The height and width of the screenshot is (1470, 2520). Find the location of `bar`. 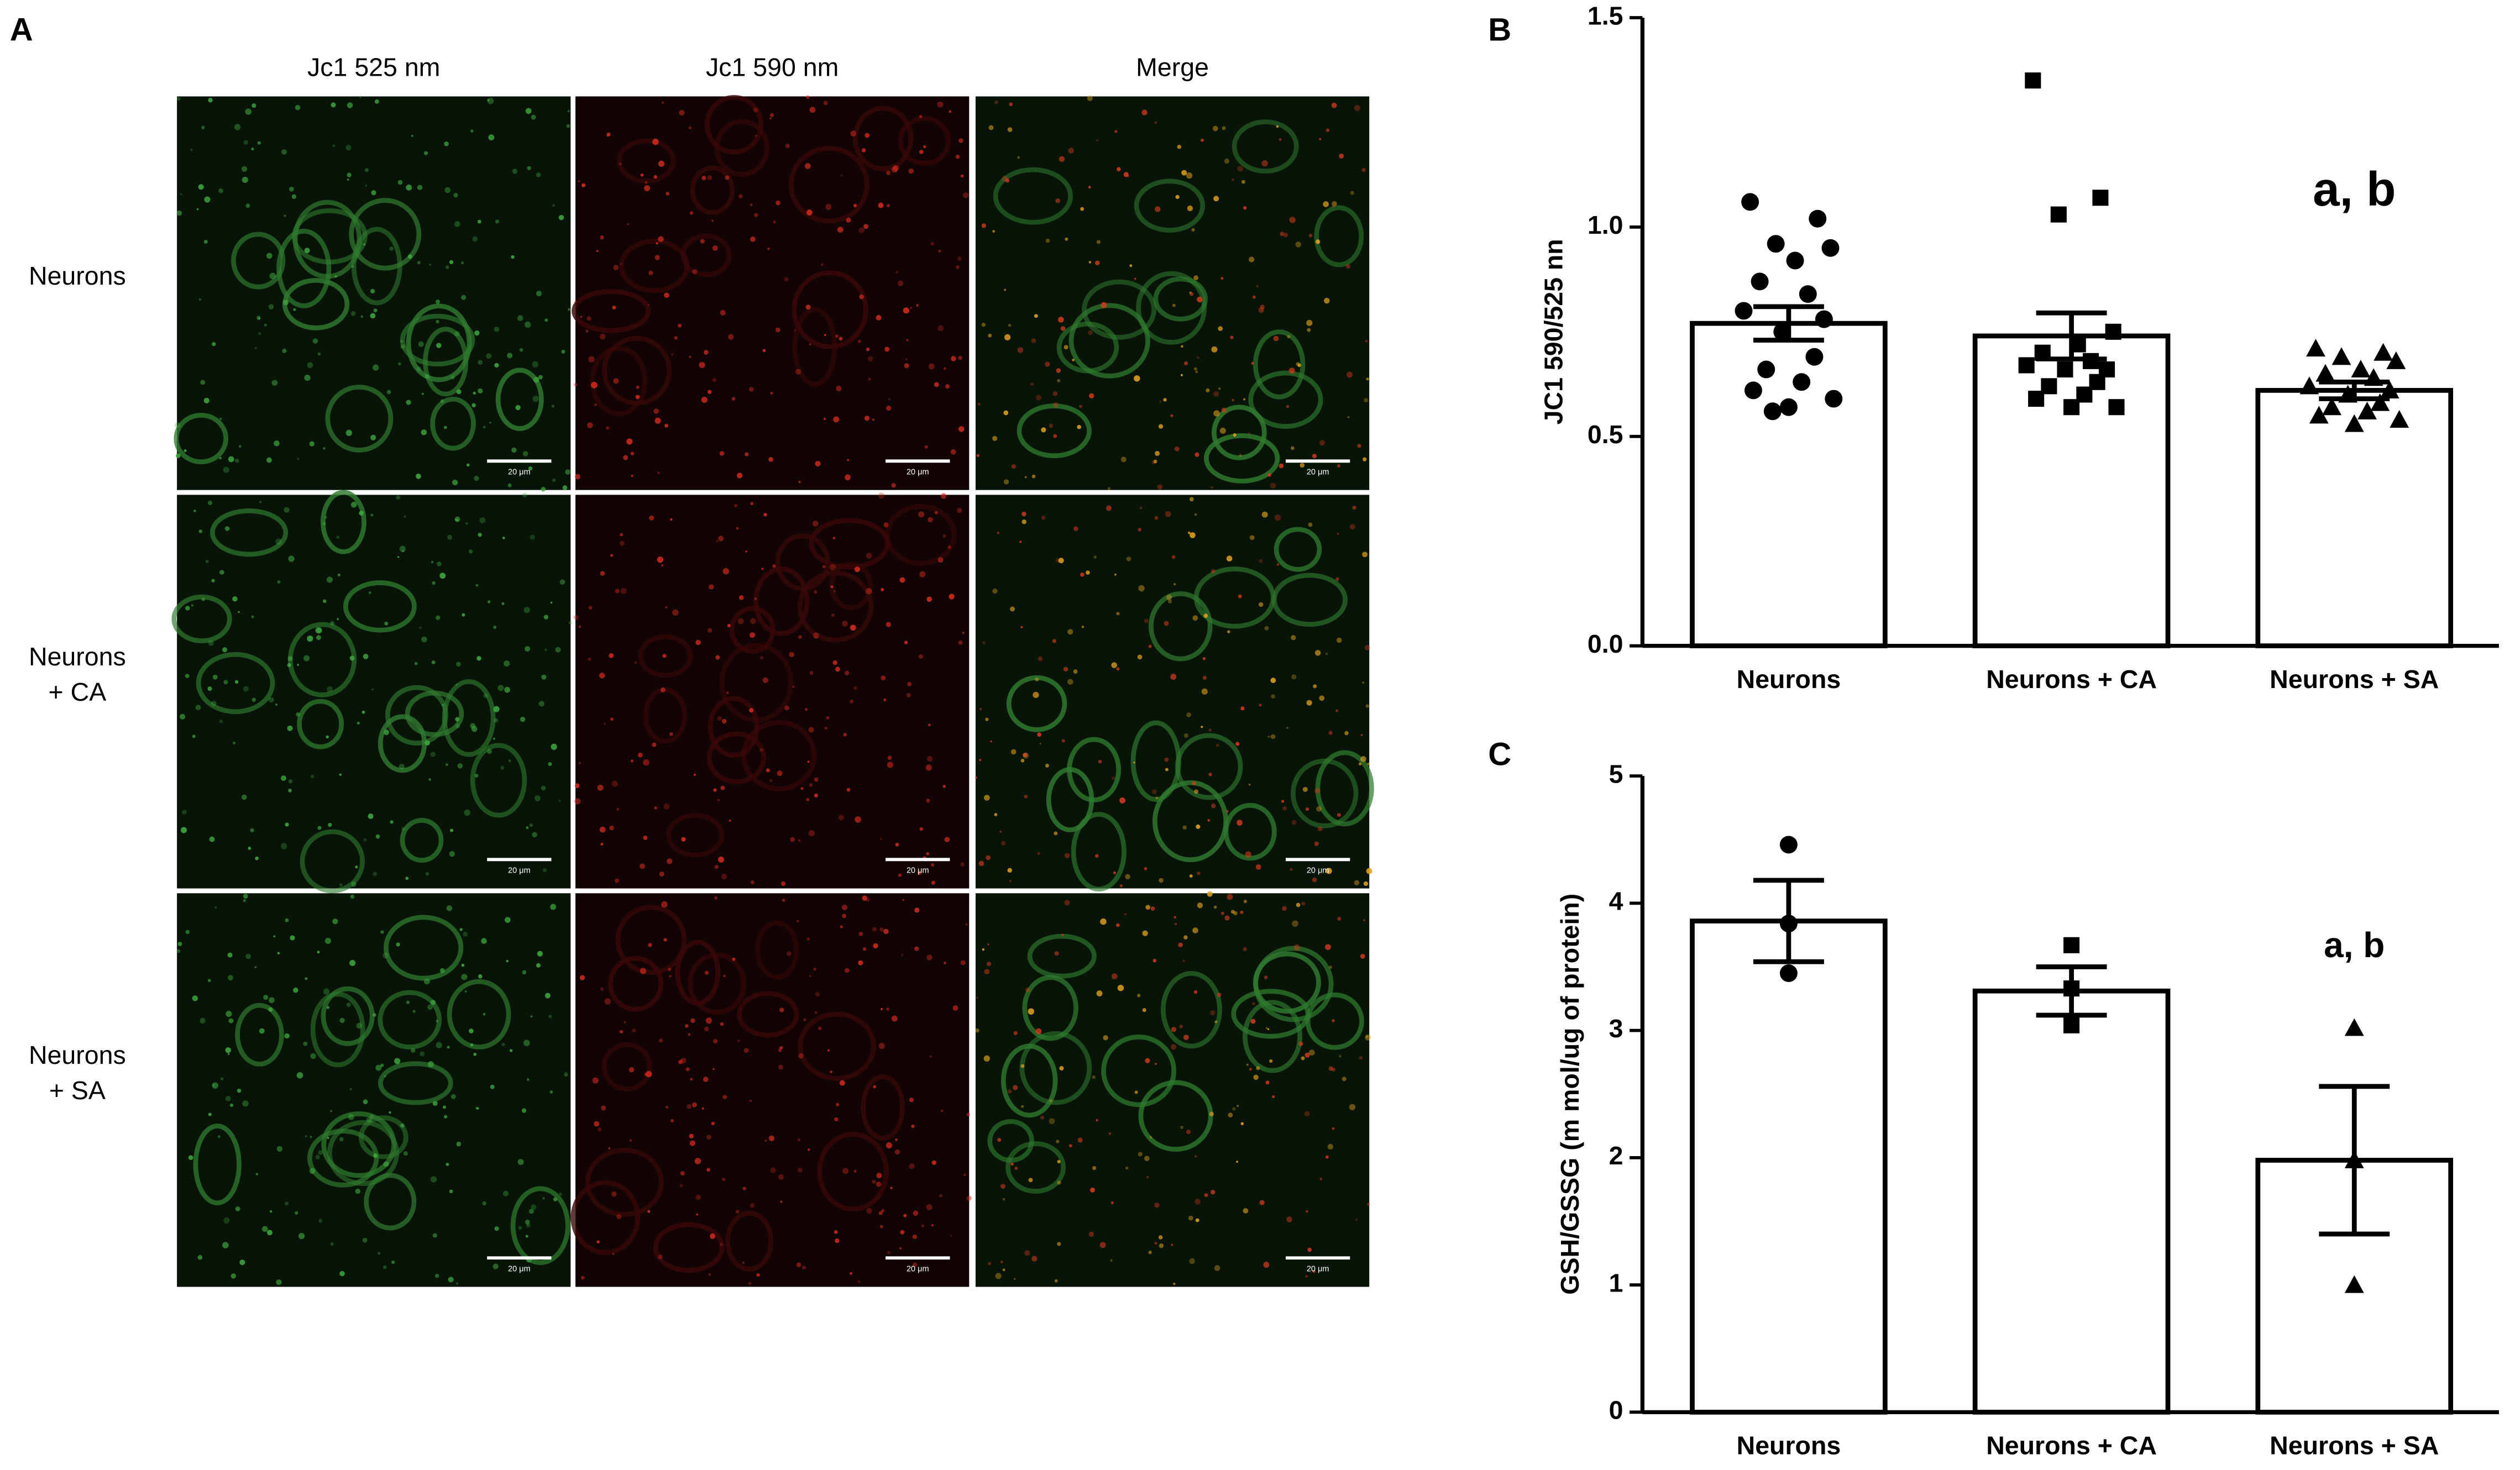

bar is located at coordinates (1789, 485).